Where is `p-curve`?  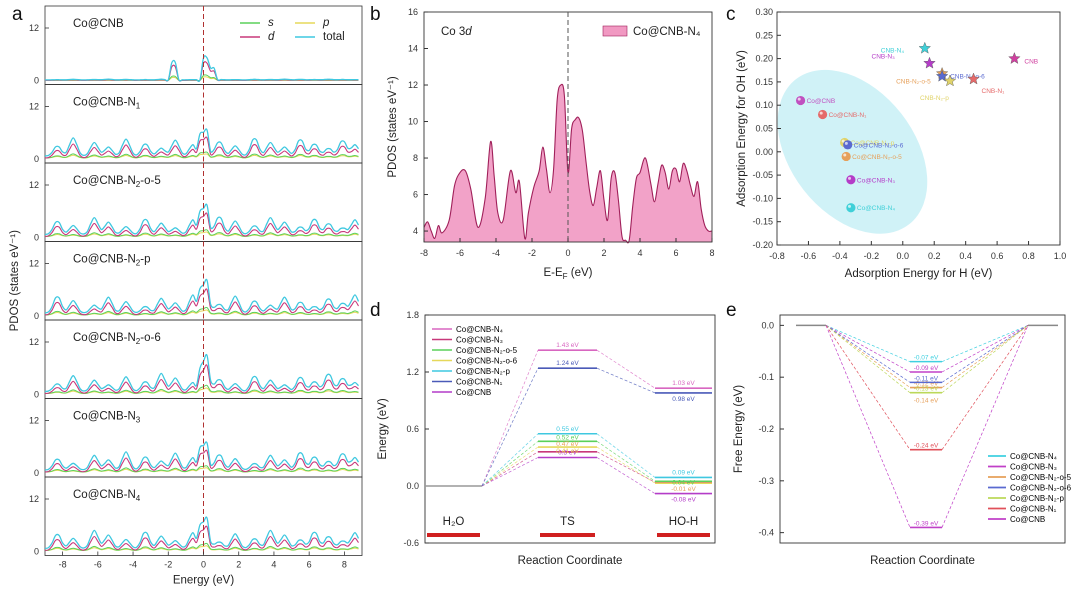
p-curve is located at coordinates (201, 390).